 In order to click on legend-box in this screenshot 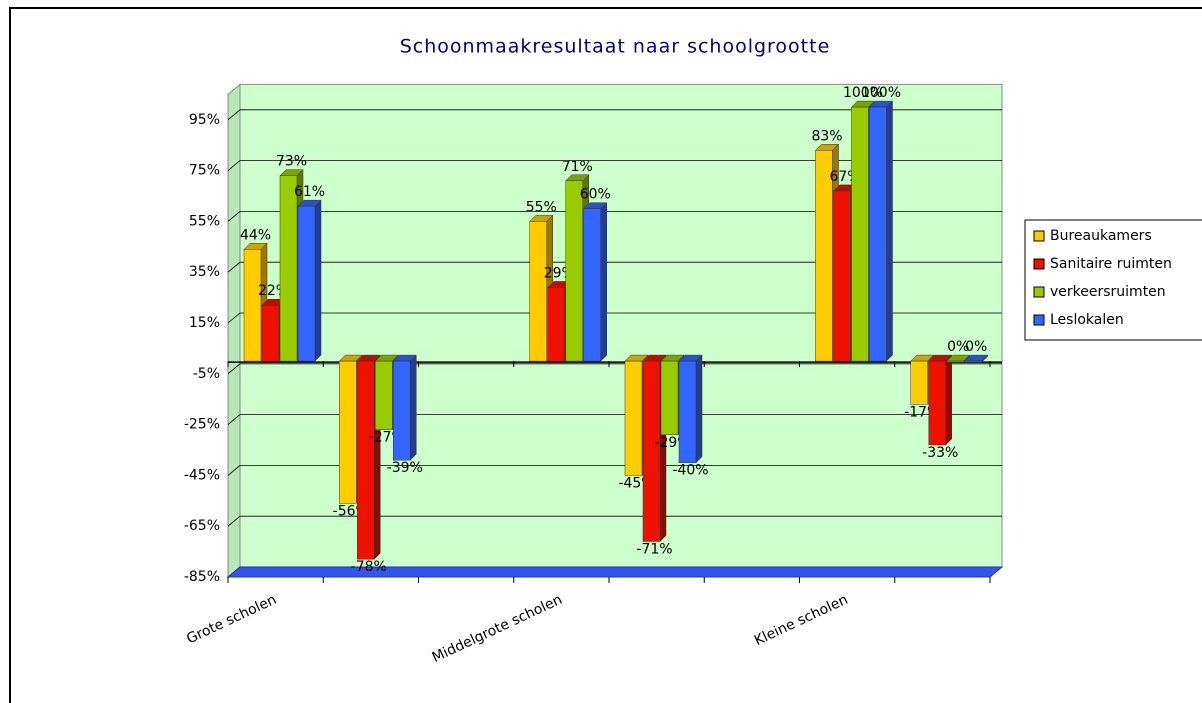, I will do `click(1113, 280)`.